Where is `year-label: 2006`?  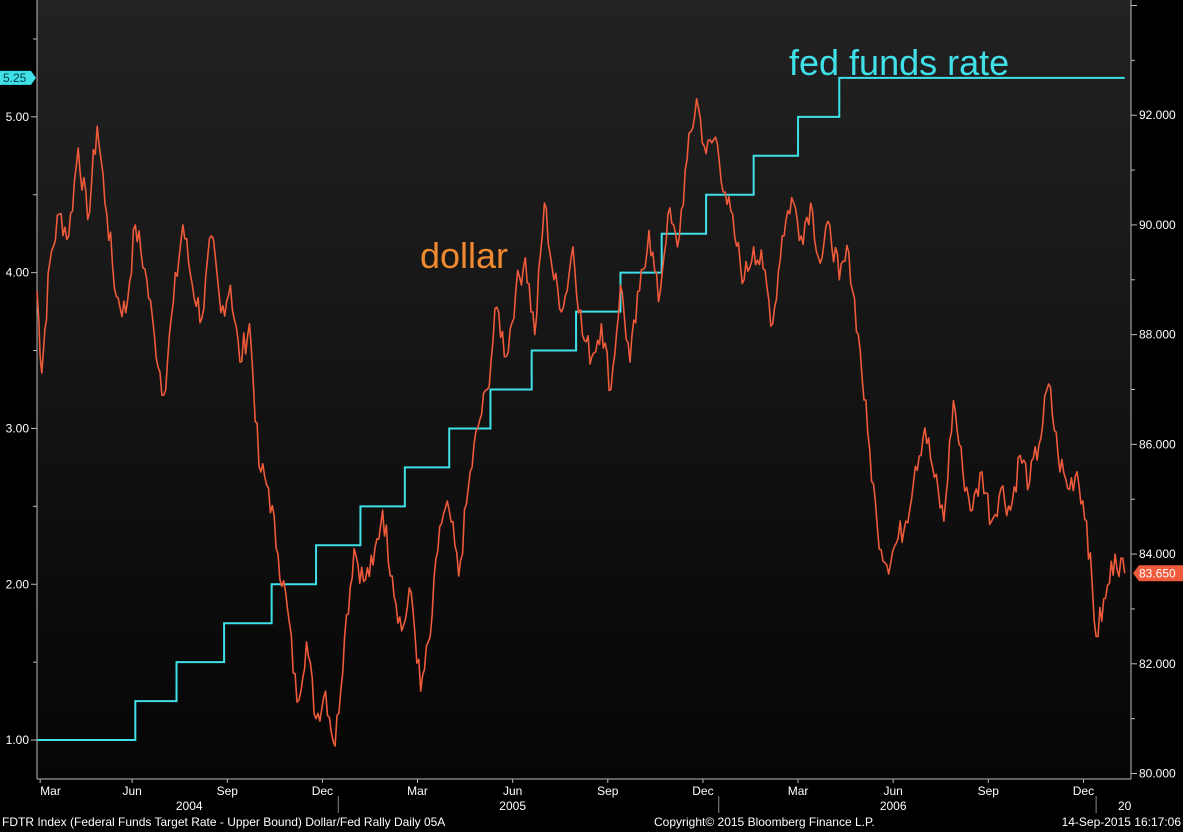 year-label: 2006 is located at coordinates (893, 806).